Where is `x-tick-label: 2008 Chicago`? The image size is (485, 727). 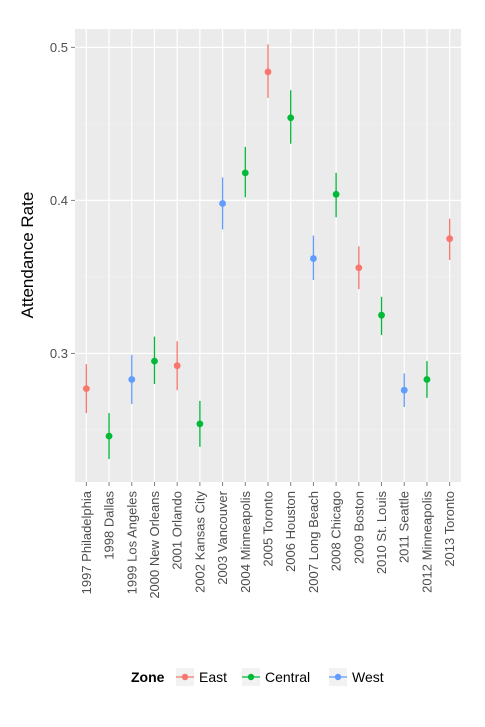 x-tick-label: 2008 Chicago is located at coordinates (336, 531).